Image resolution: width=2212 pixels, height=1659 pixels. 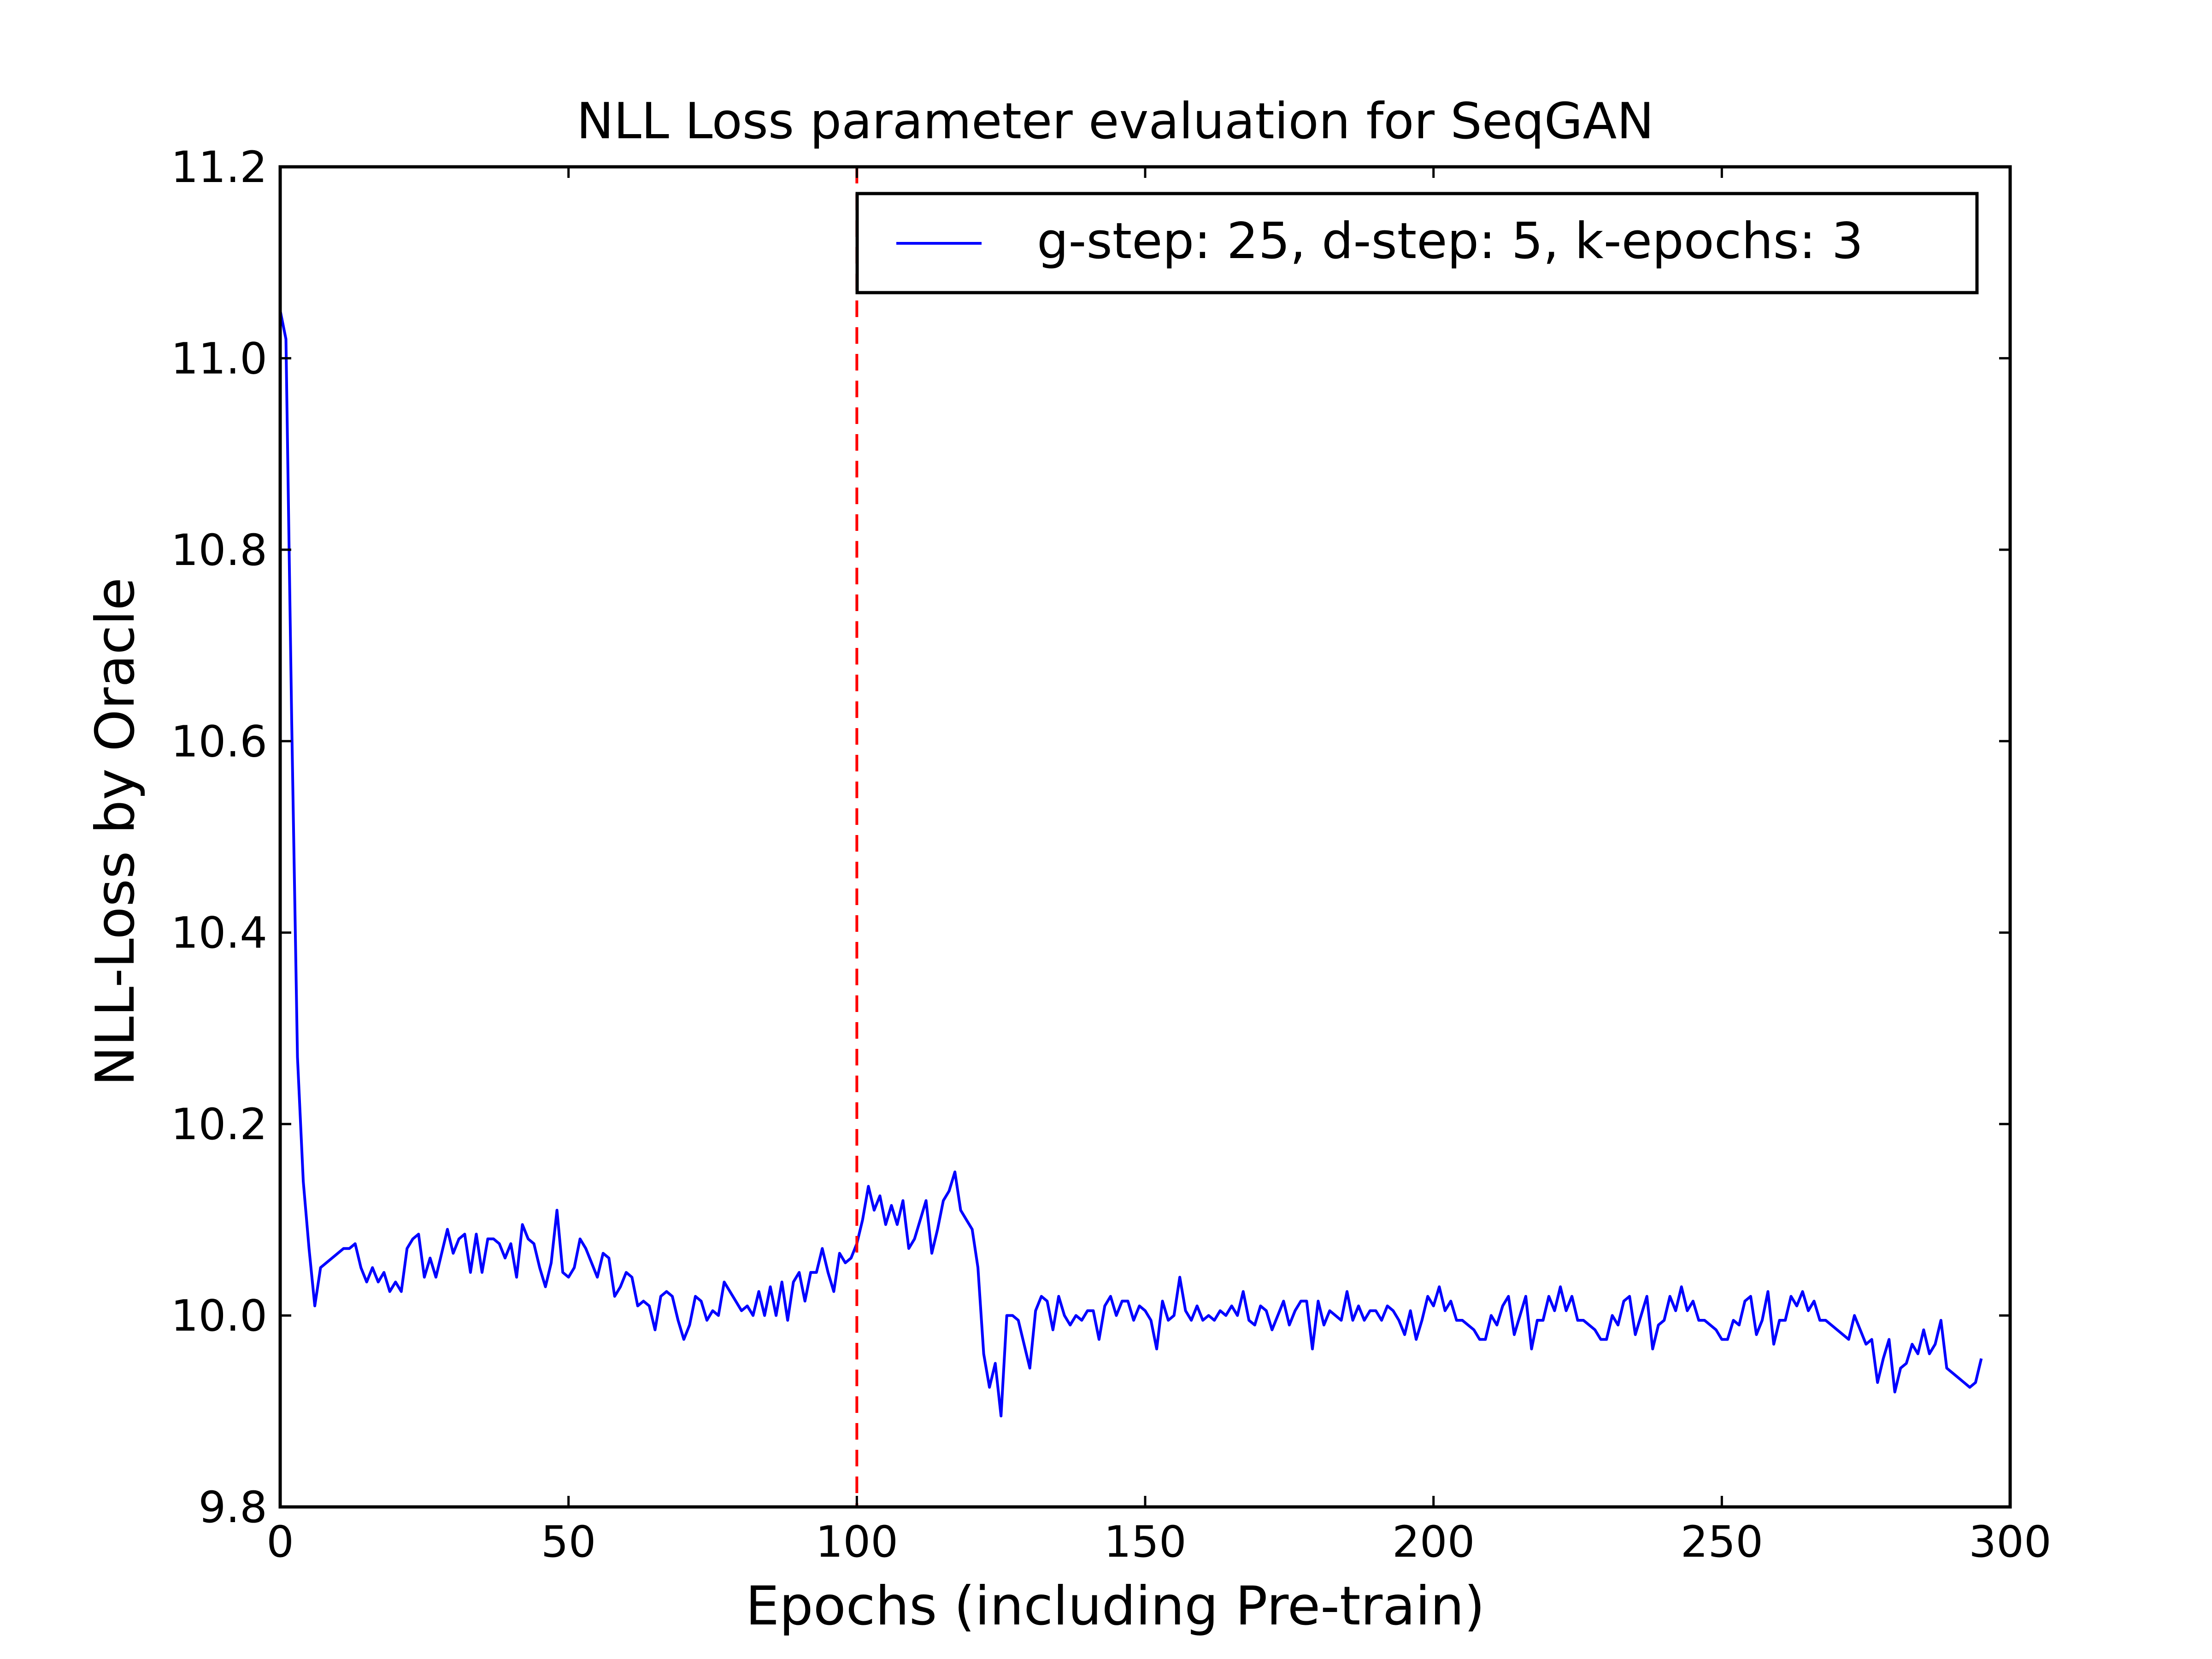 What do you see at coordinates (219, 359) in the screenshot?
I see `y-tick-label: 11.0` at bounding box center [219, 359].